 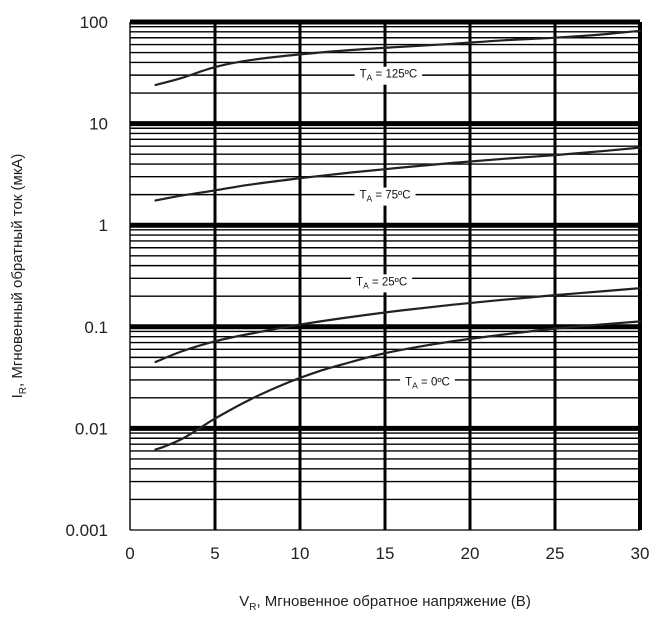 I want to click on y-tick-0.1: 0.1, so click(x=96, y=327).